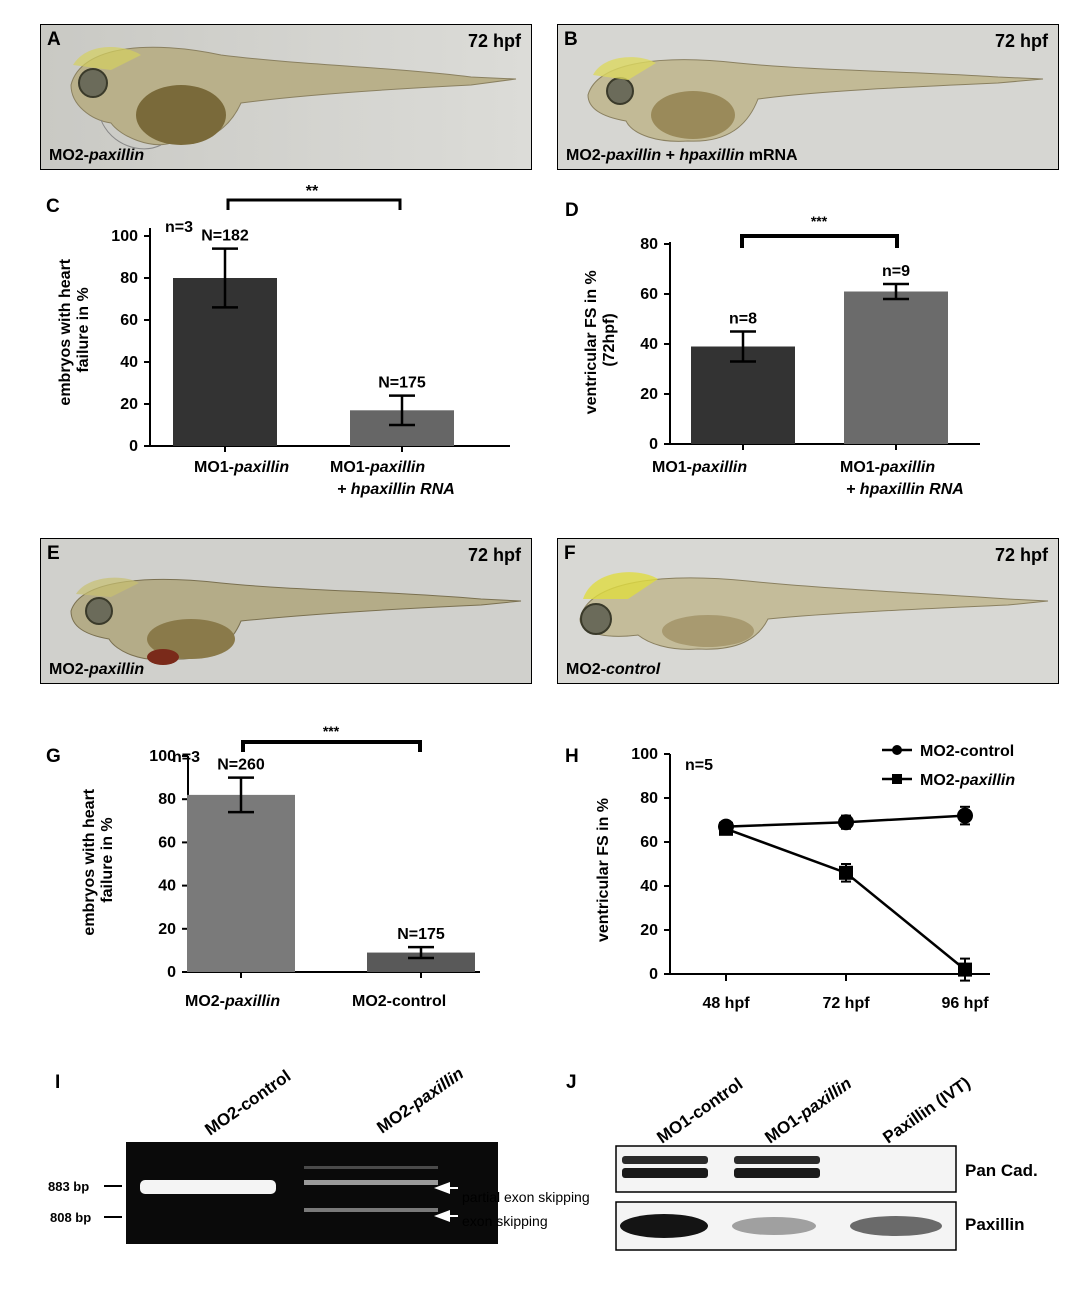  Describe the element at coordinates (571, 39) in the screenshot. I see `panel-letter-b: B` at that location.